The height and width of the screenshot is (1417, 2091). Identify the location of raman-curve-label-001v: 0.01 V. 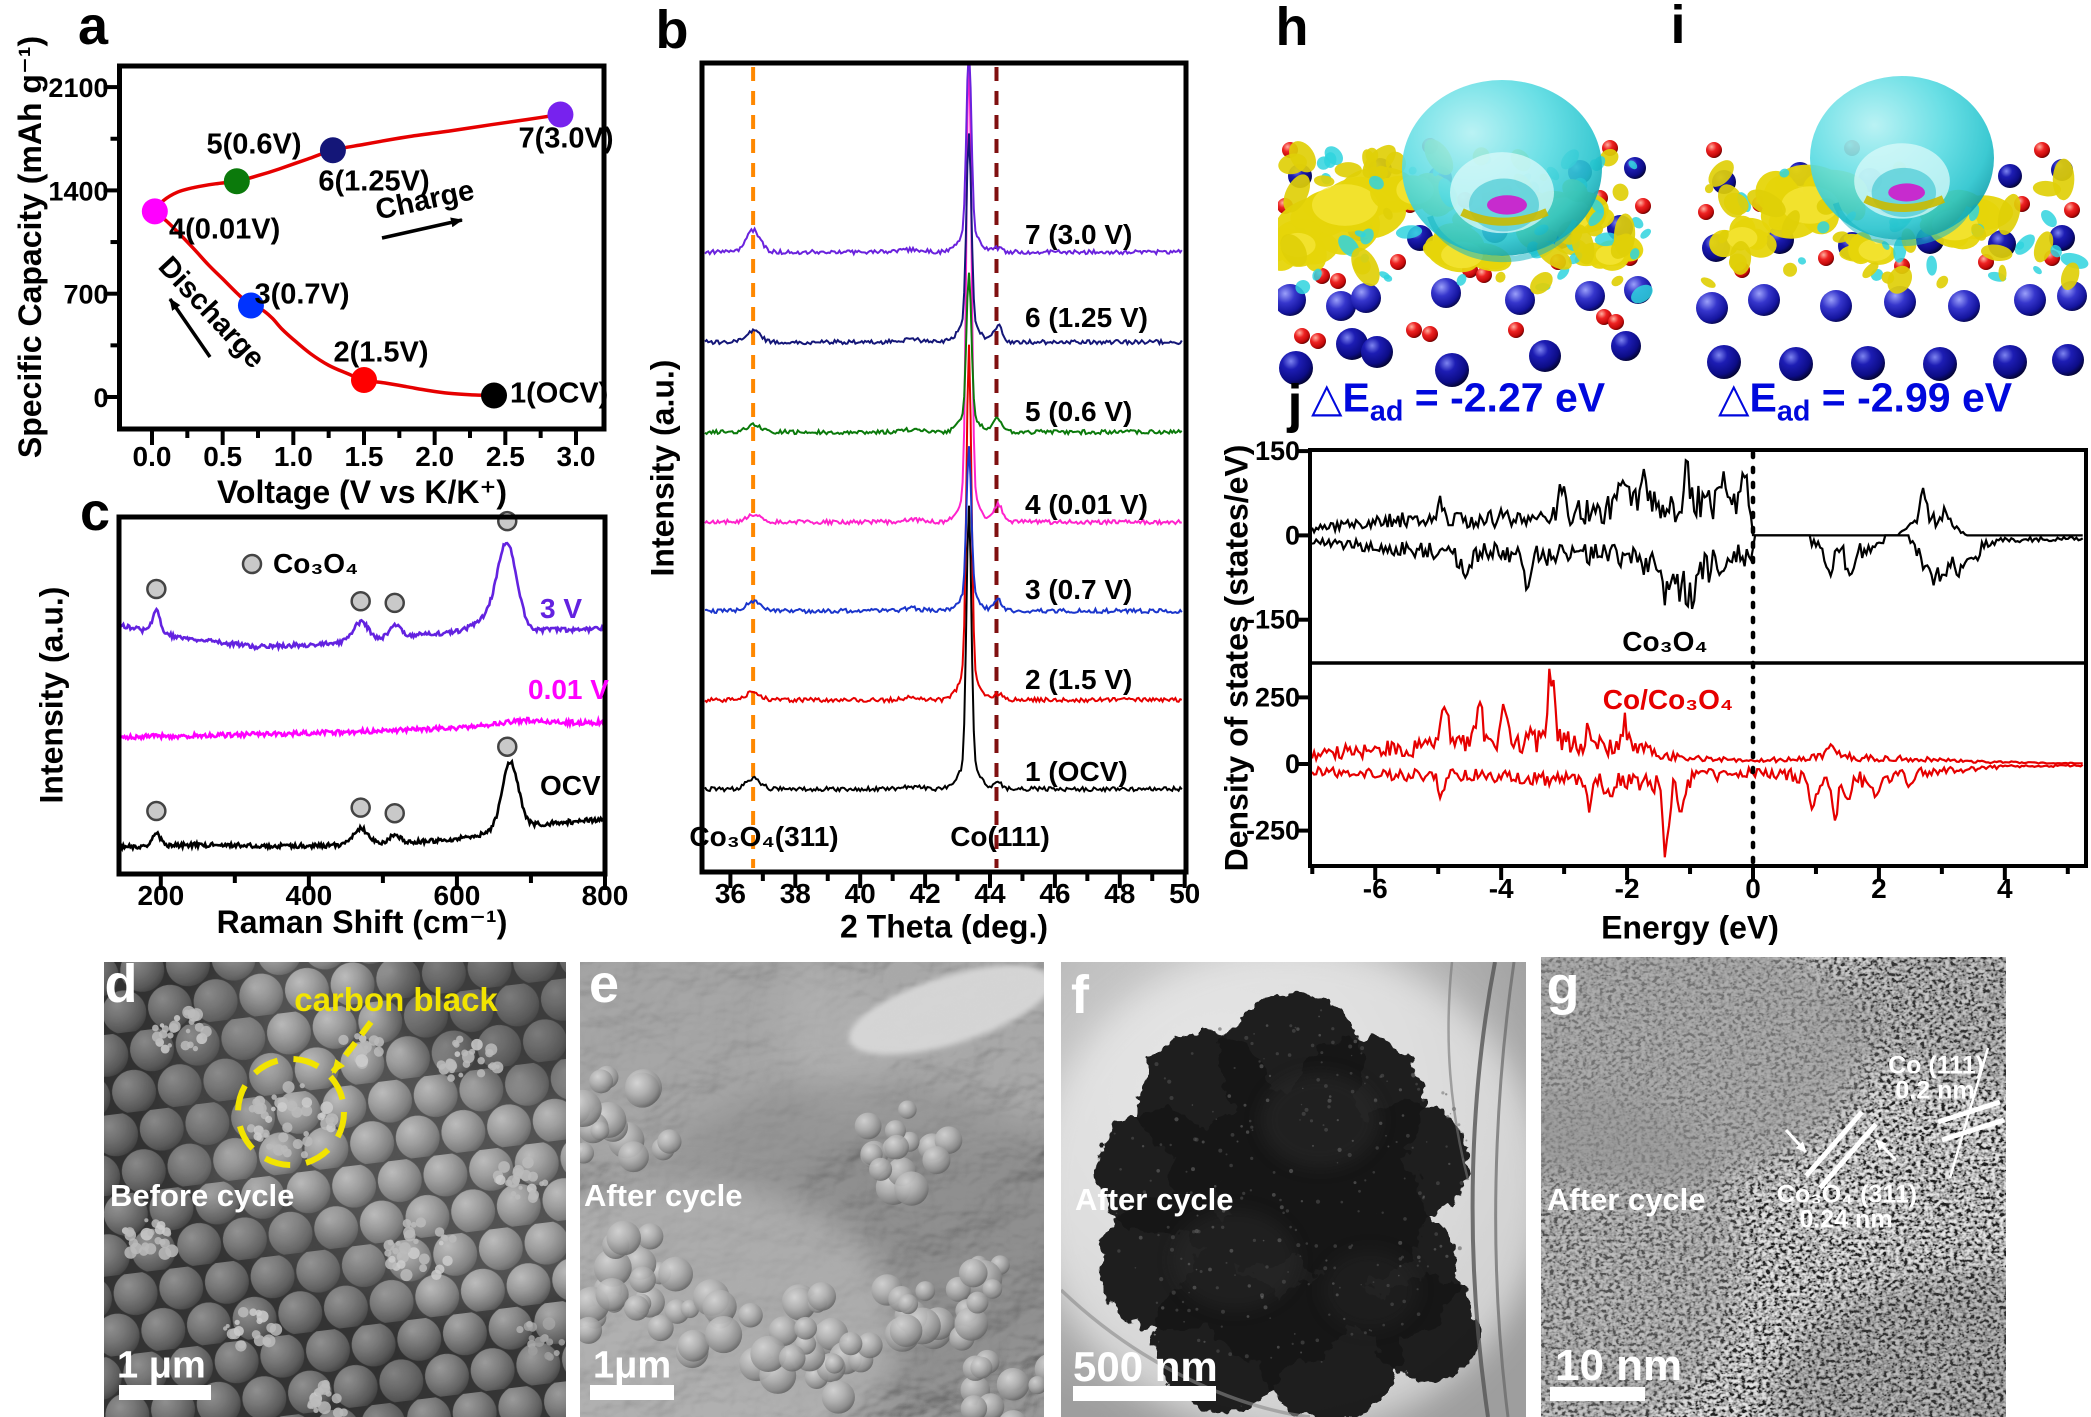
(568, 689).